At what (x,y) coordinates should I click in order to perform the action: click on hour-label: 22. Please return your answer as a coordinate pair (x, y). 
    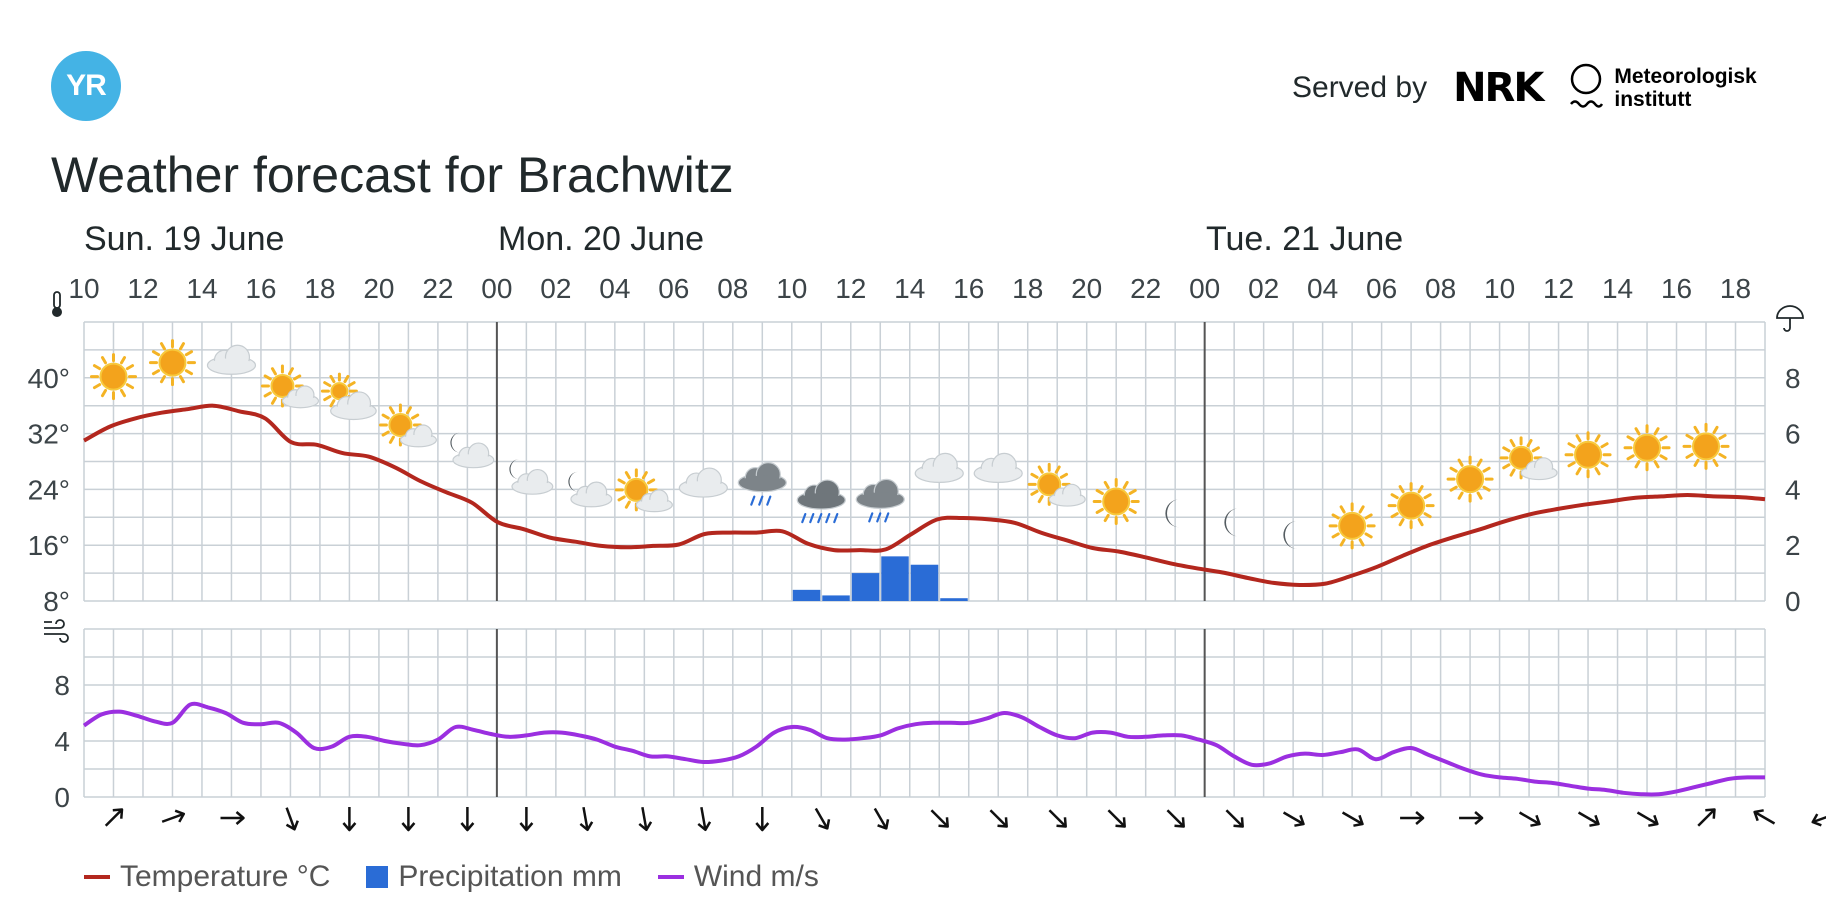
    Looking at the image, I should click on (437, 288).